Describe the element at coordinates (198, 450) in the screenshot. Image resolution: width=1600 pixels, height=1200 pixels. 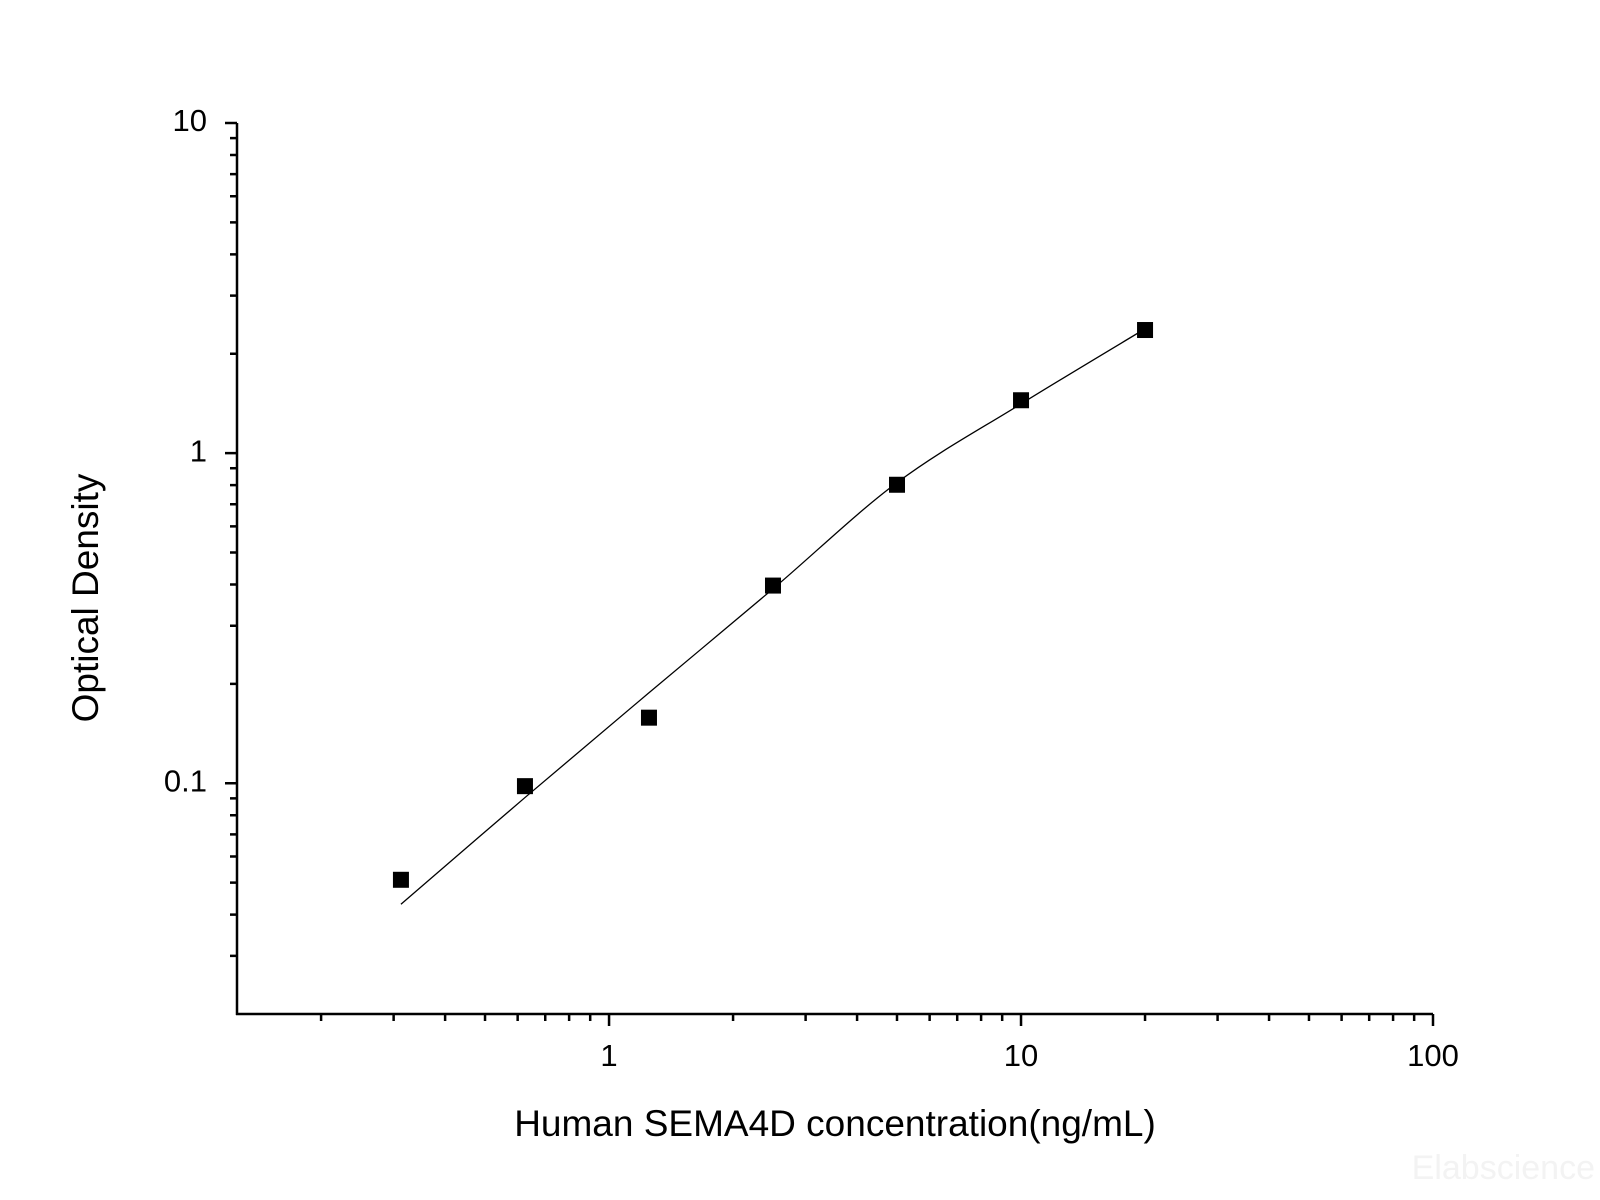
I see `y-tick-label: 1` at that location.